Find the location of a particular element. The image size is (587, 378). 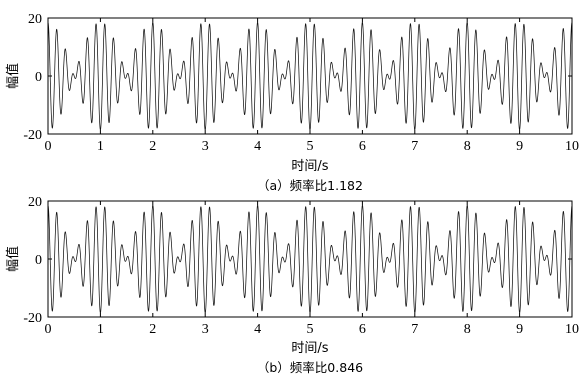

figure-caption: （a）频率比1.182 is located at coordinates (310, 185).